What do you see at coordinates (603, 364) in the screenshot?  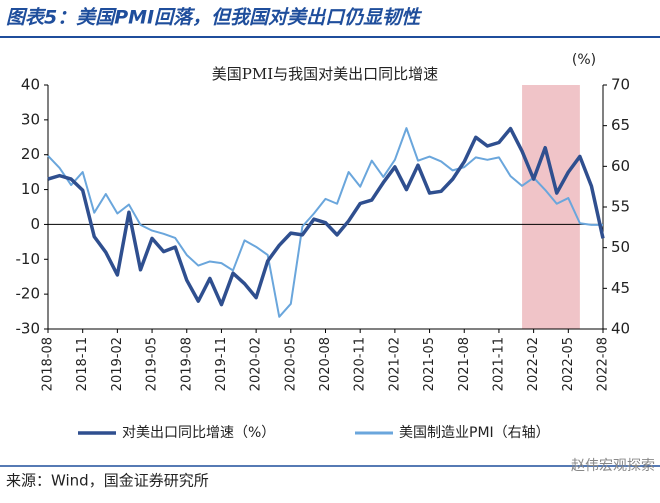 I see `x-tick-label: 2022-08` at bounding box center [603, 364].